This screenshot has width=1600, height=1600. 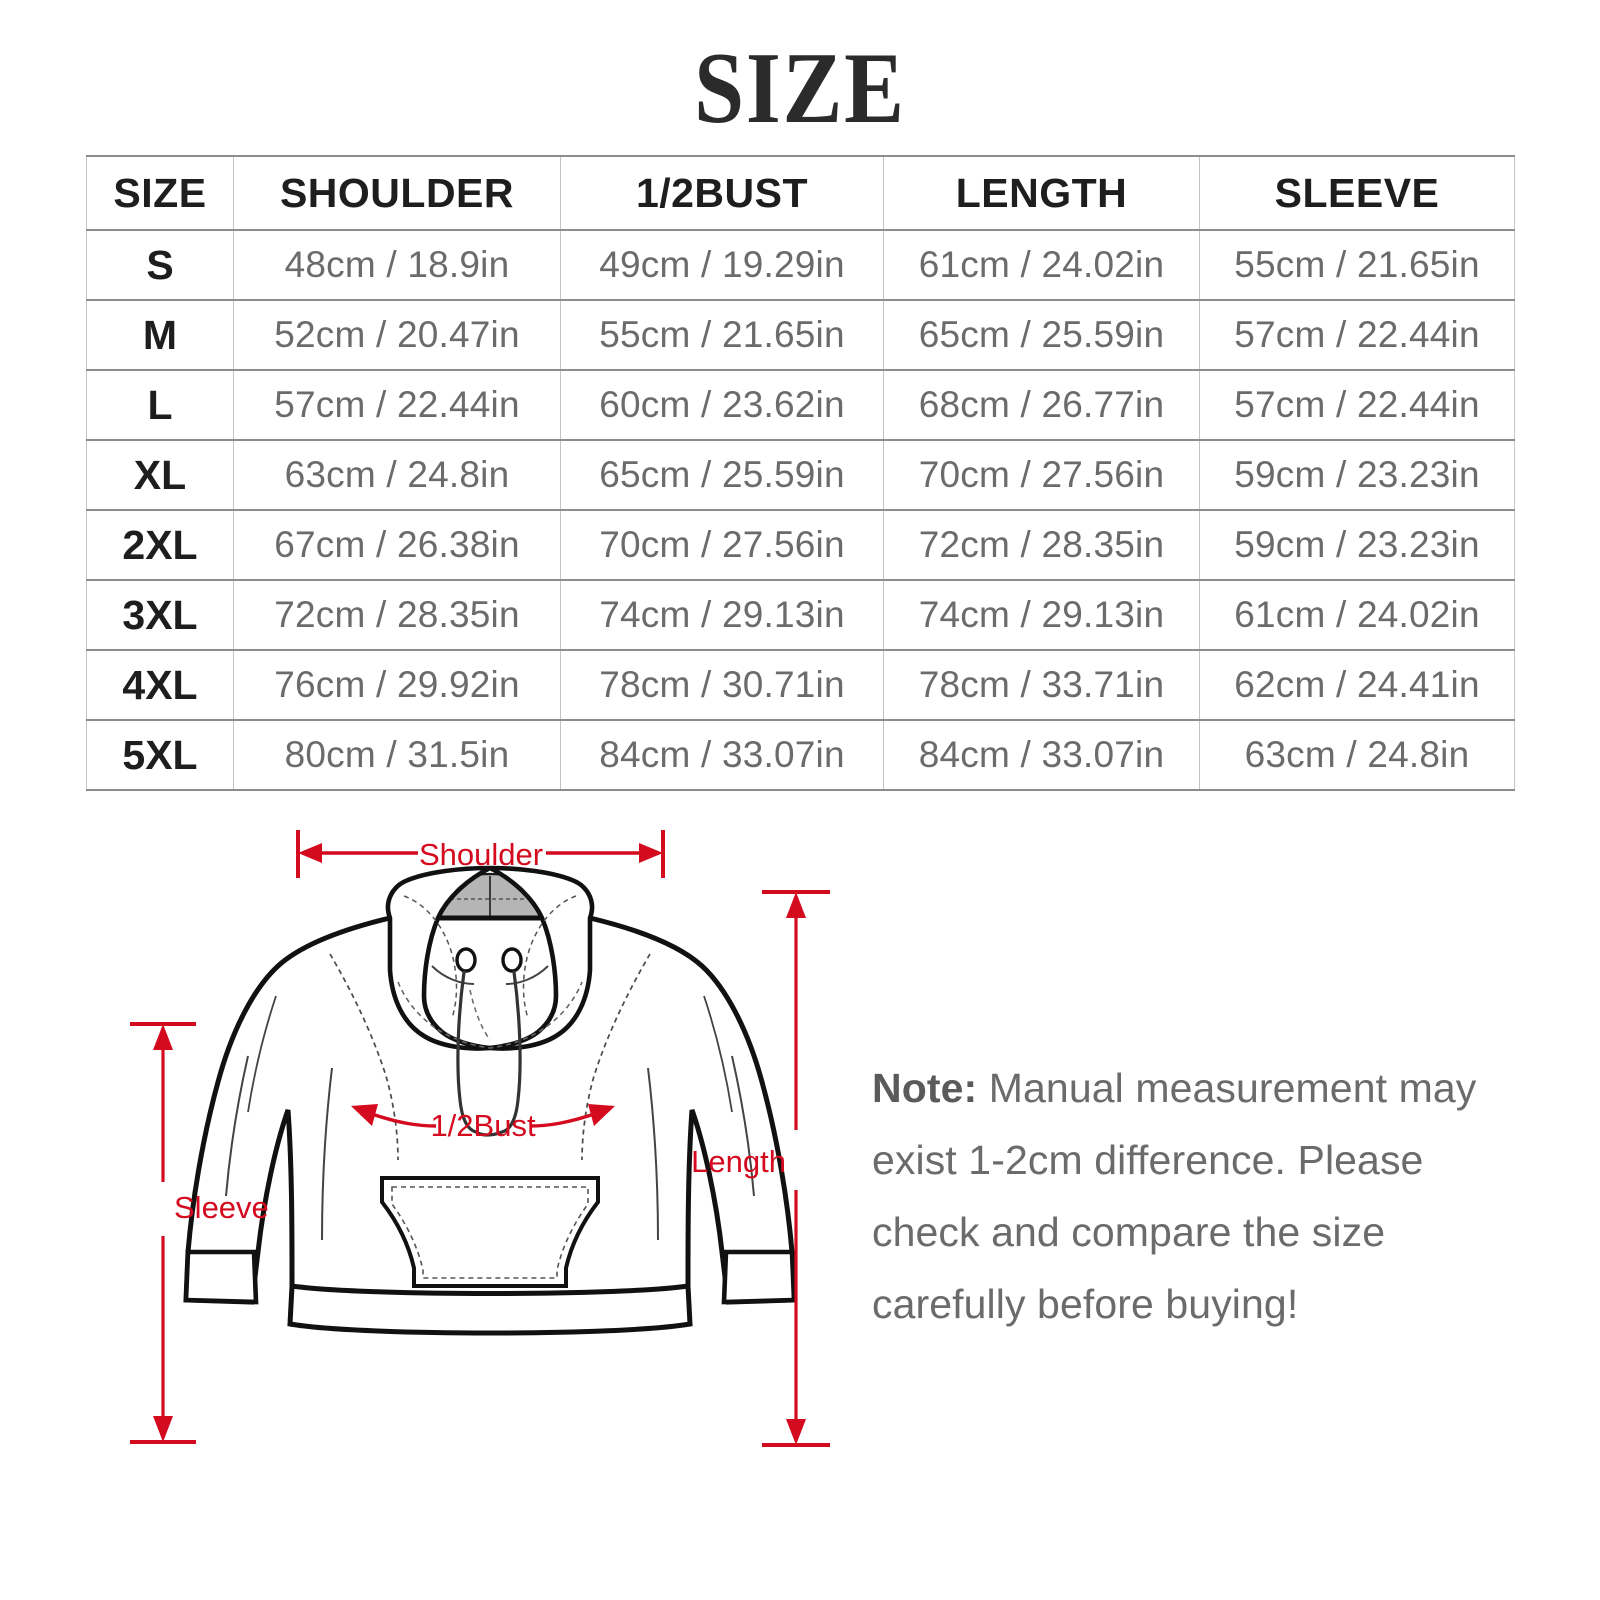 What do you see at coordinates (397, 265) in the screenshot?
I see `cell-shoulder: 48cm / 18.9in` at bounding box center [397, 265].